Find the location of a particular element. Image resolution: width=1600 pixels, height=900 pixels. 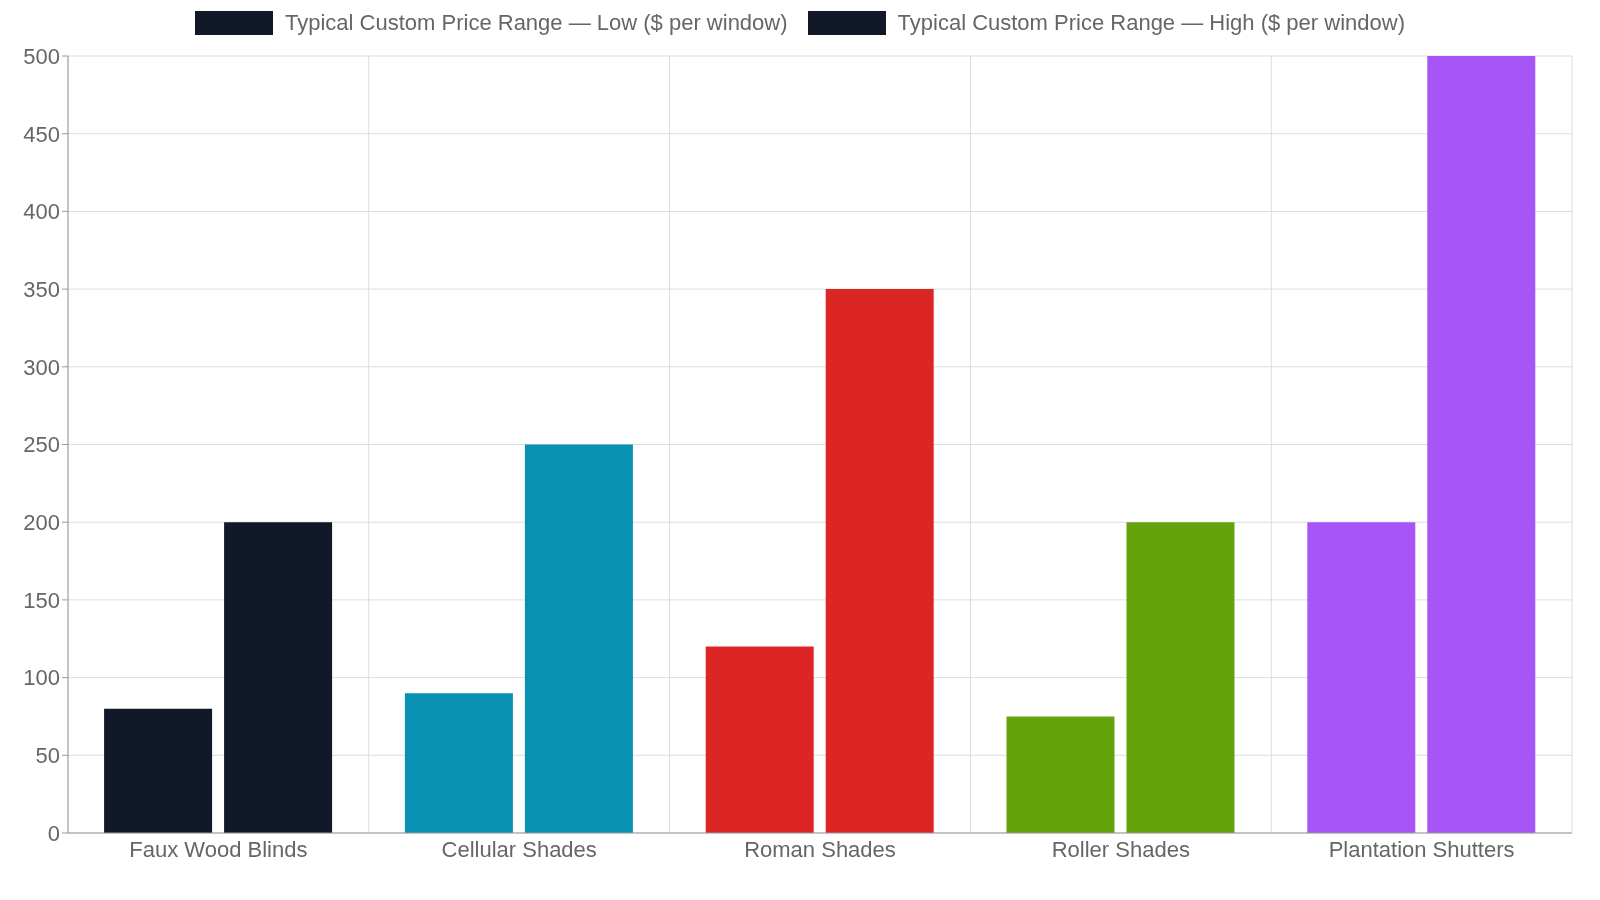

legend-label: Typical Custom Price Range — High ($ per window) is located at coordinates (1151, 23).